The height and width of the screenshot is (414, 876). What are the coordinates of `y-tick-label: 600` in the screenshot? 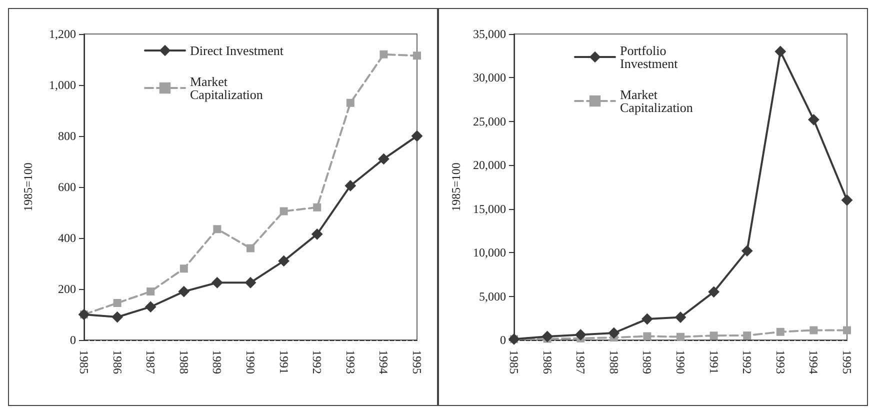 It's located at (67, 187).